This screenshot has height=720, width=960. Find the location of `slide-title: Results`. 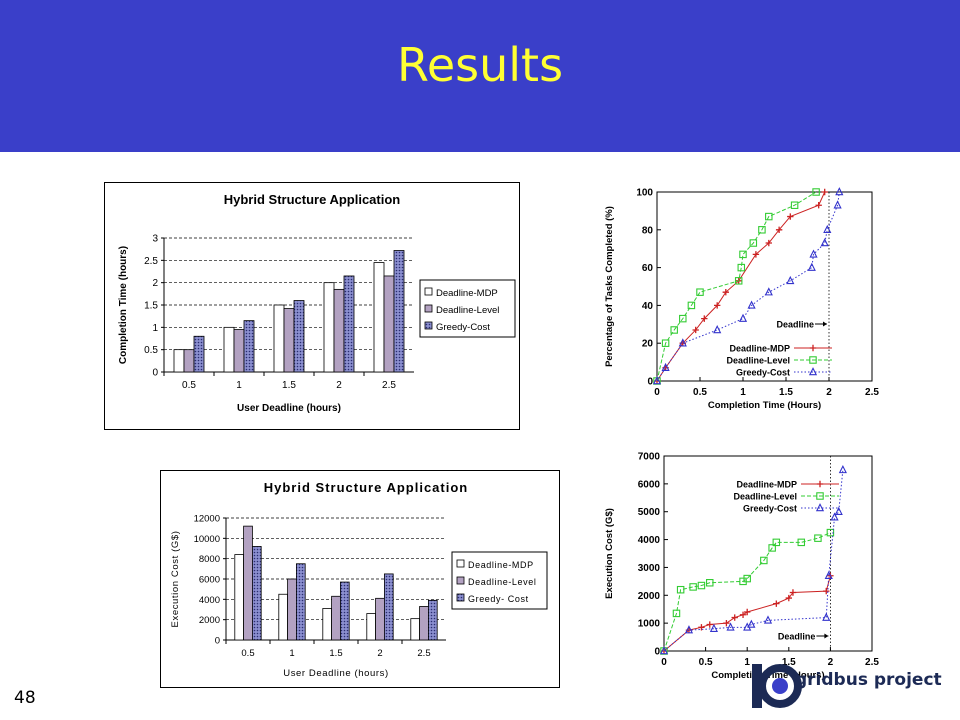

slide-title: Results is located at coordinates (480, 65).